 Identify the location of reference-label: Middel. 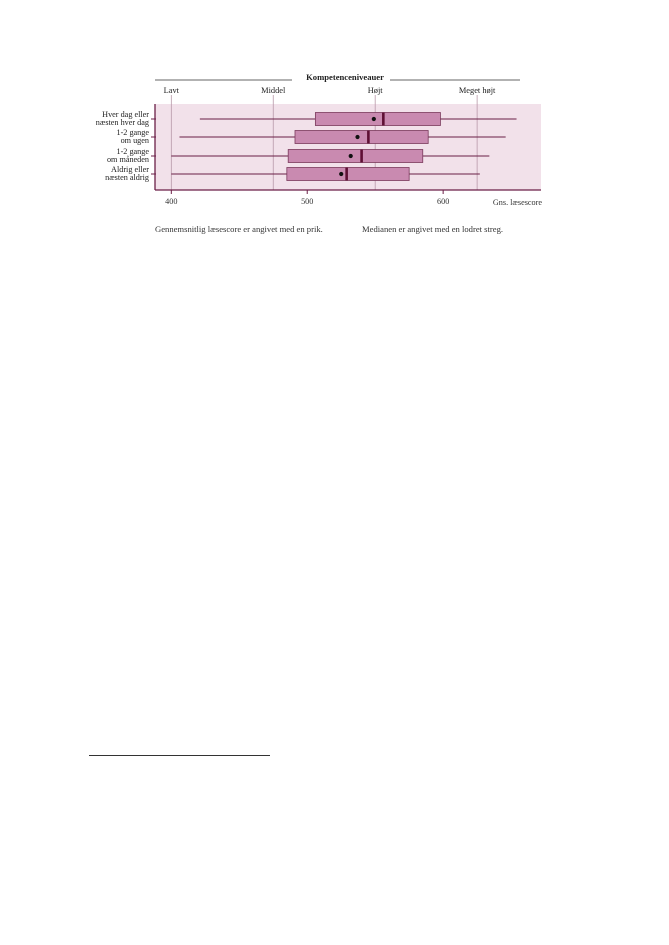
(273, 90).